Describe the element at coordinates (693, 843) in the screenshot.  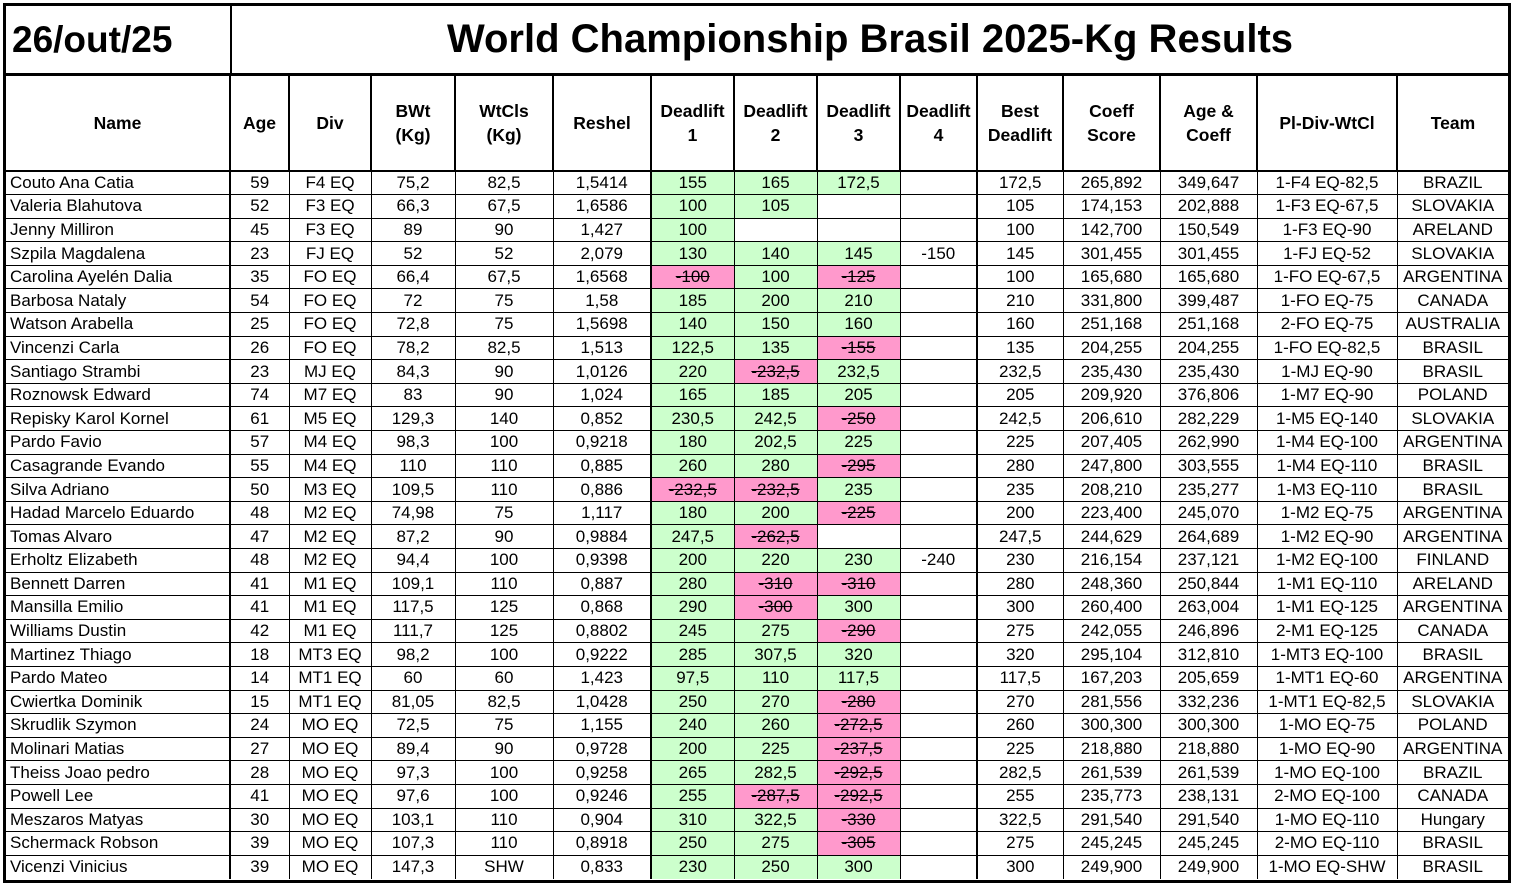
I see `deadlift-1-cell: 250` at that location.